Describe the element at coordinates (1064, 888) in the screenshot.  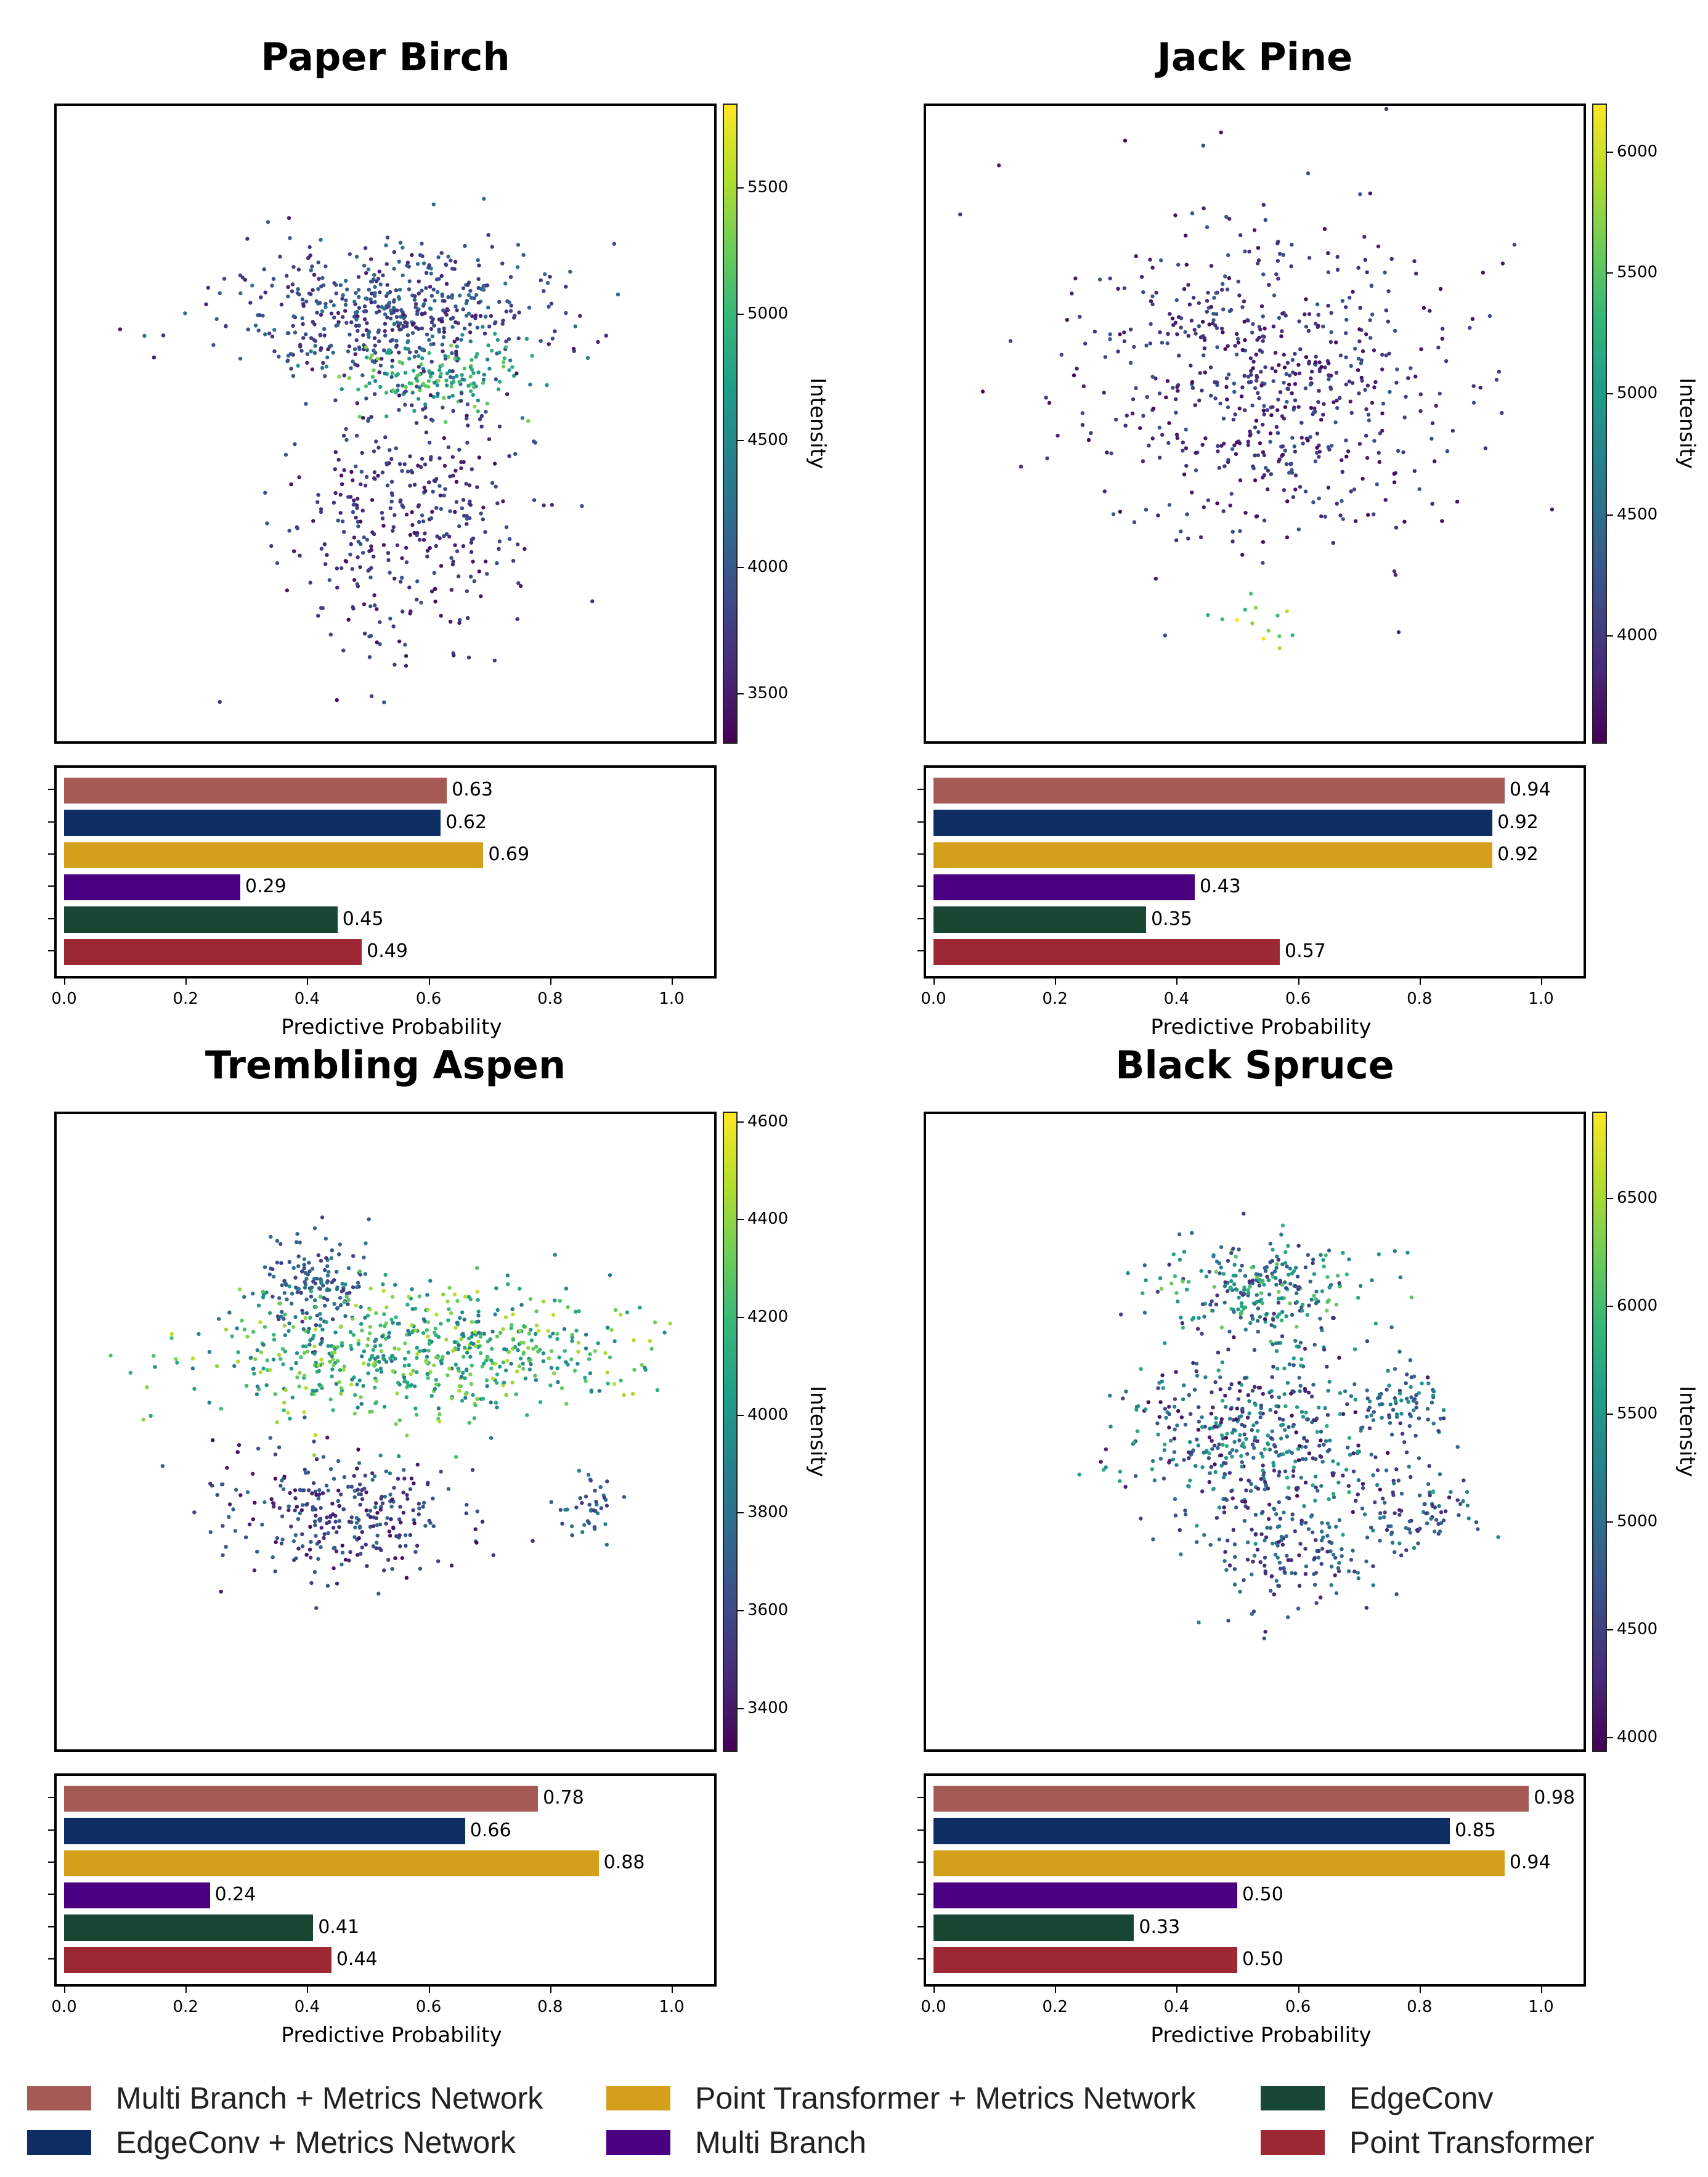
I see `probability-bar` at that location.